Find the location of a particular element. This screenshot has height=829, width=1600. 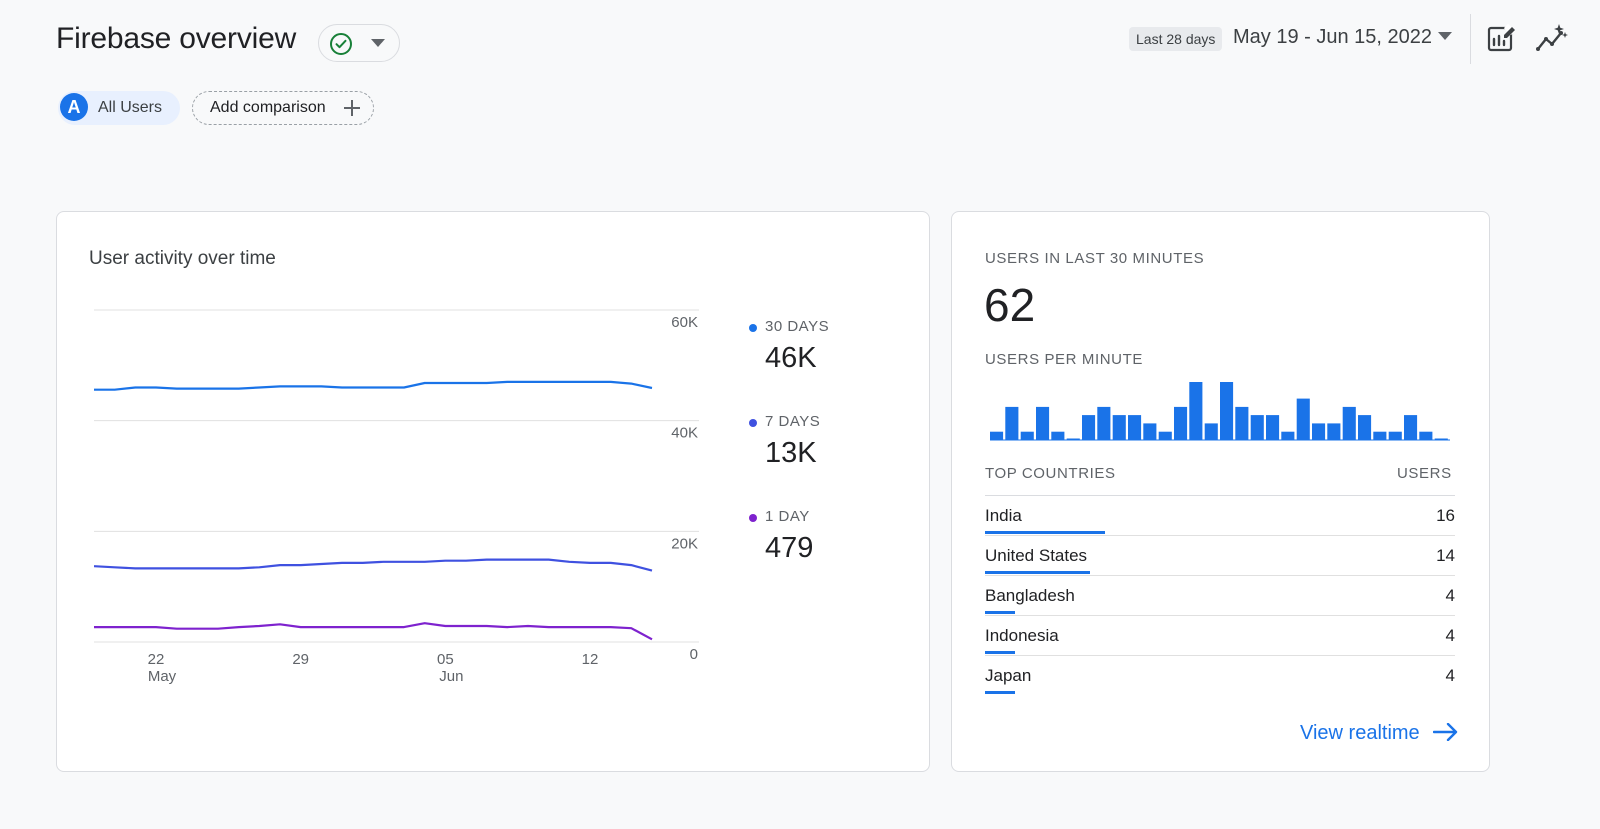

page-title: Firebase overview is located at coordinates (176, 38).